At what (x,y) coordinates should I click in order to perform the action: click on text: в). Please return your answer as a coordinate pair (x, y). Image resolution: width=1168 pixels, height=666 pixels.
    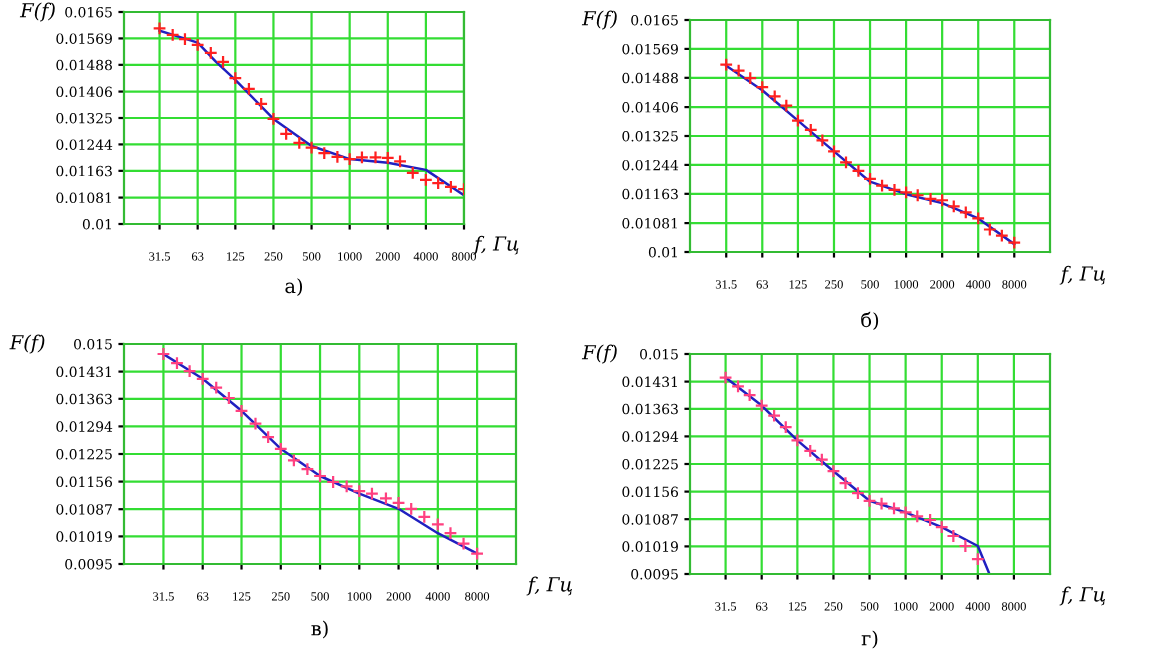
    Looking at the image, I should click on (319, 629).